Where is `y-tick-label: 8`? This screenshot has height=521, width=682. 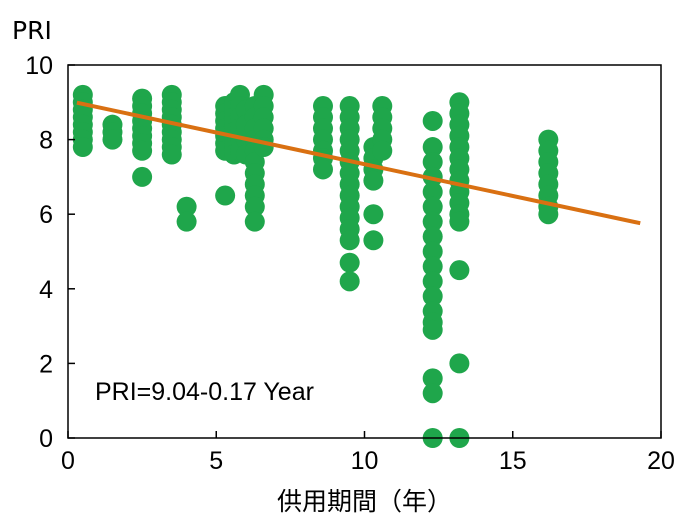
y-tick-label: 8 is located at coordinates (46, 141).